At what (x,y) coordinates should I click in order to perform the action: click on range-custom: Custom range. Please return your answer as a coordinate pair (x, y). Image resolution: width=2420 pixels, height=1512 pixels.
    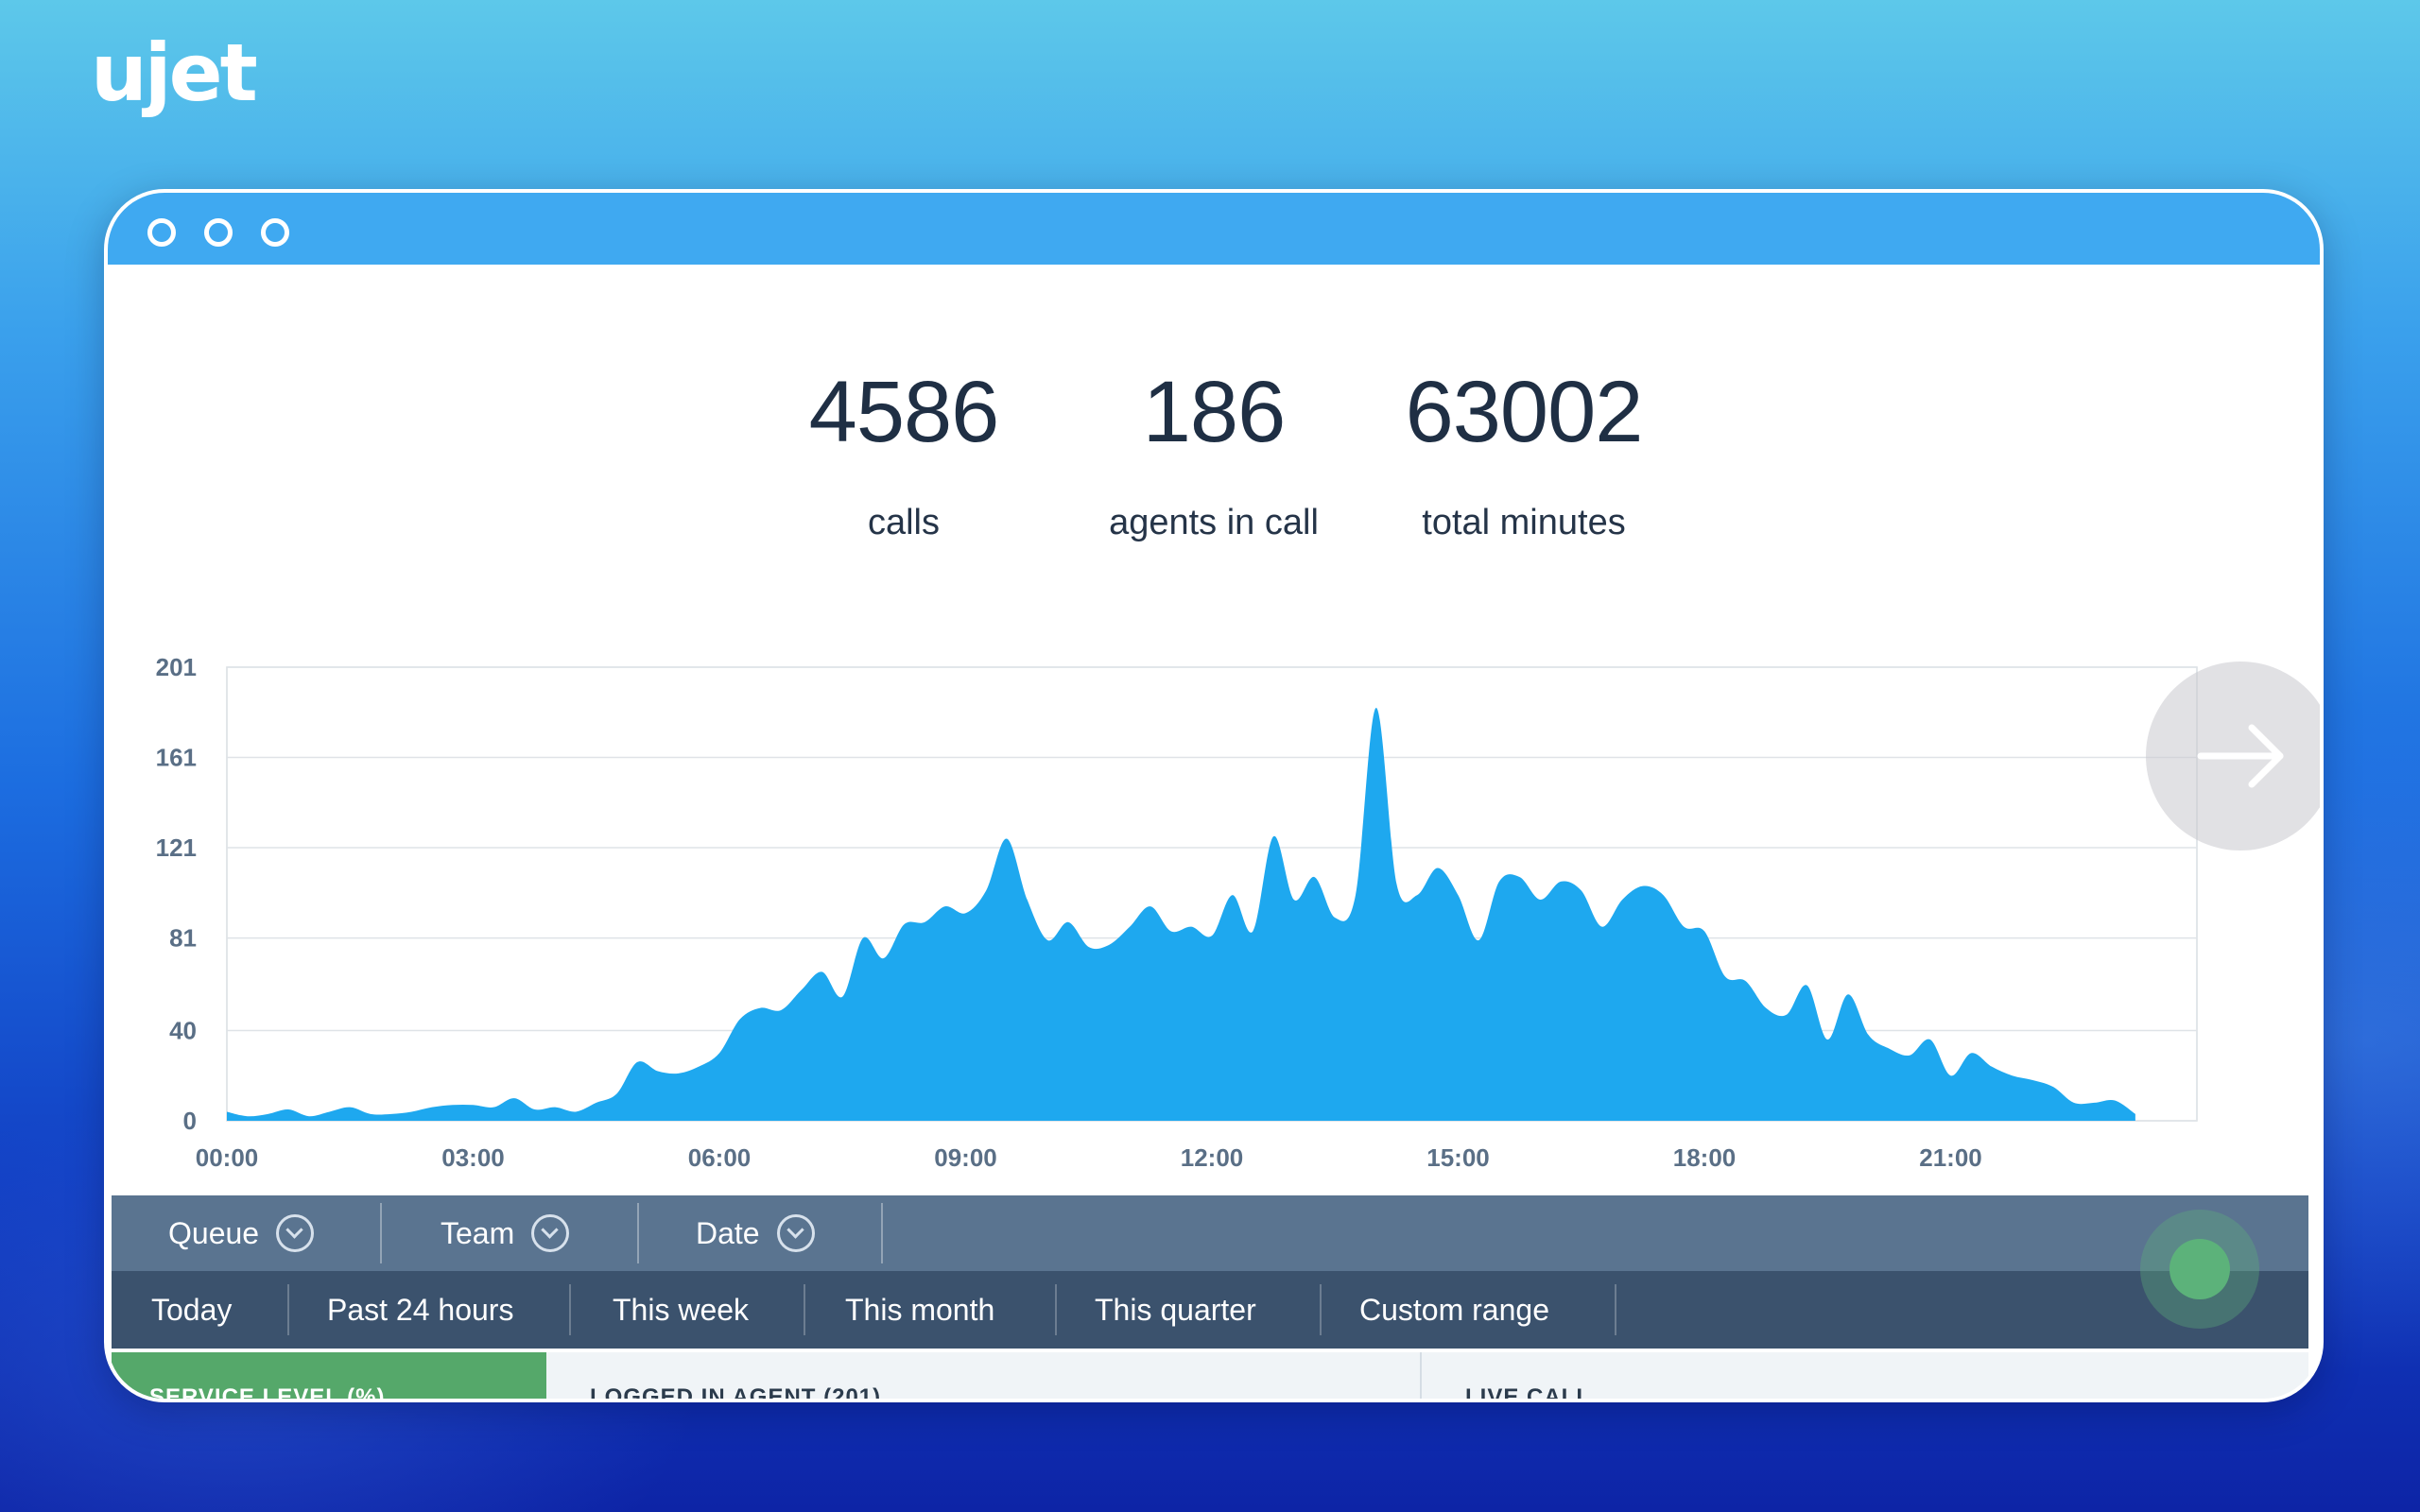
    Looking at the image, I should click on (1454, 1310).